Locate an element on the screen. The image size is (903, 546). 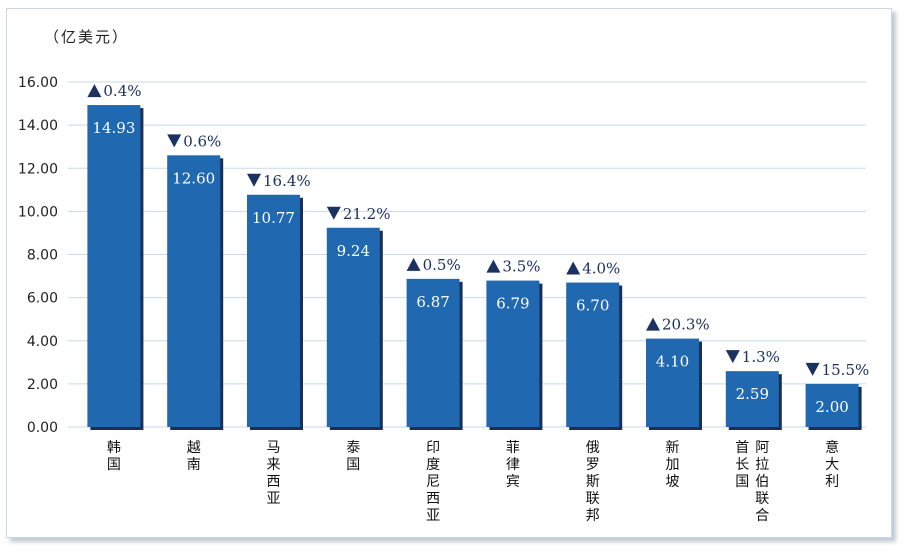
x-category-label: 俄 is located at coordinates (593, 448).